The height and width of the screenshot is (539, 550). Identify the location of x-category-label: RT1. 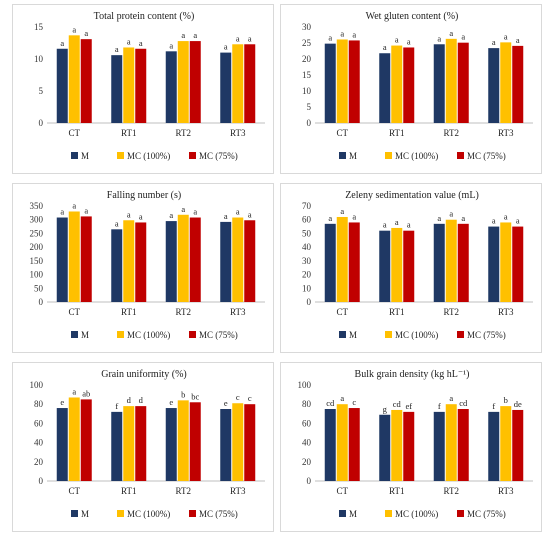
(396, 491).